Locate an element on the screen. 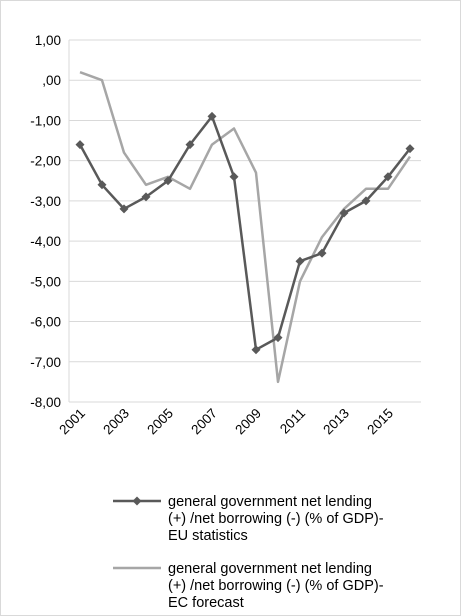  y-tick-label: -5,00 is located at coordinates (45, 281).